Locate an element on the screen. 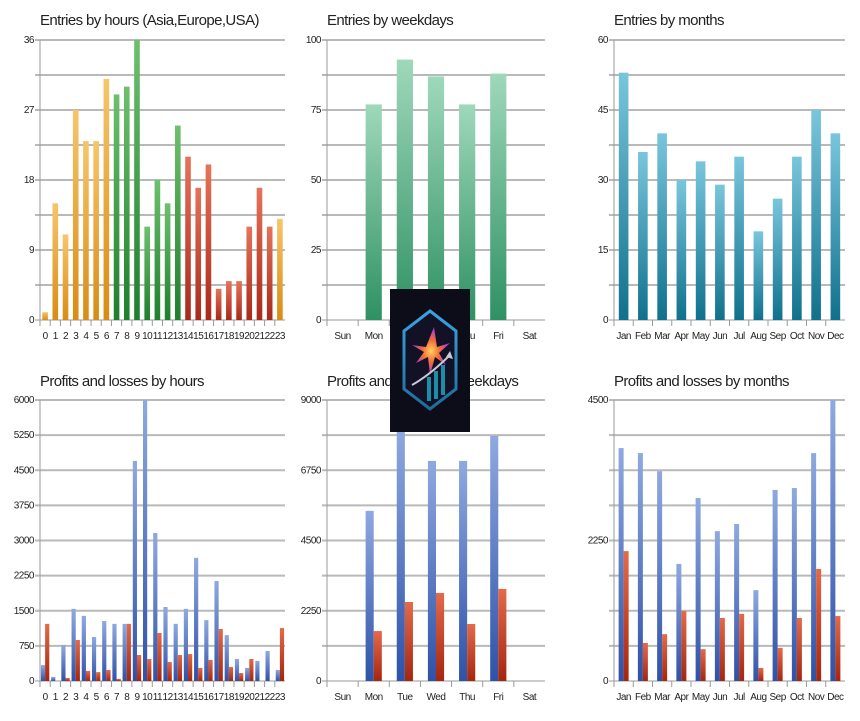 The width and height of the screenshot is (860, 721). y-tick-label: 75 is located at coordinates (316, 110).